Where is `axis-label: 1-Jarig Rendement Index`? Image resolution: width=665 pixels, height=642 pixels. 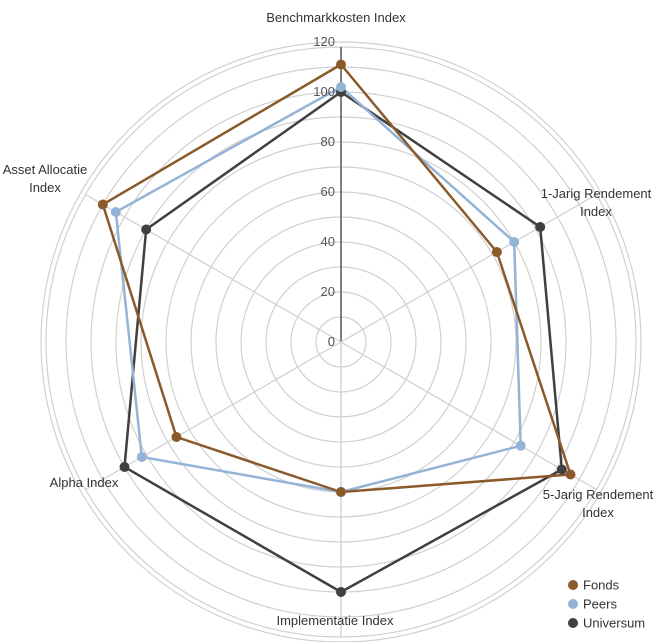 axis-label: 1-Jarig Rendement Index is located at coordinates (596, 202).